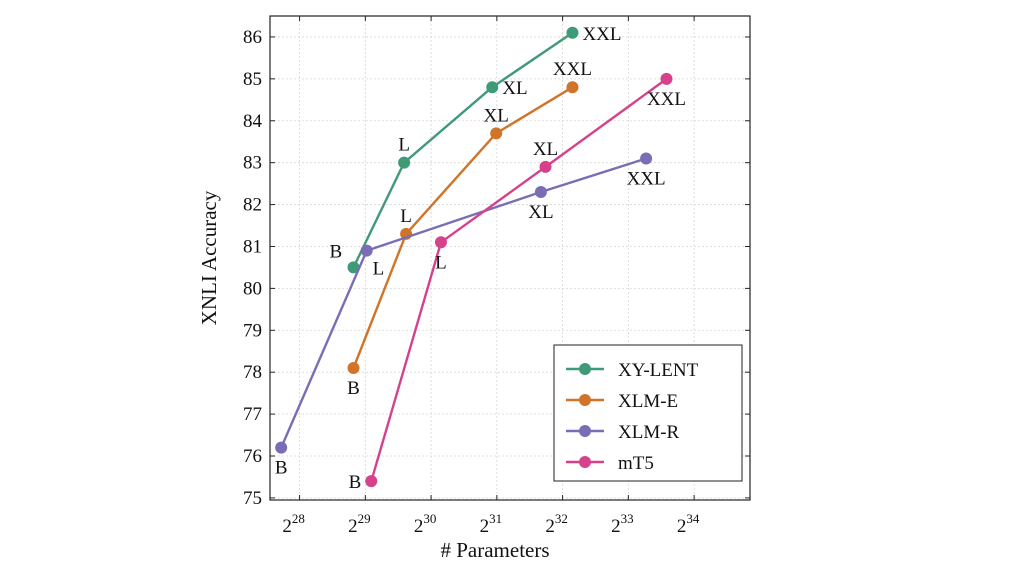  Describe the element at coordinates (514, 88) in the screenshot. I see `xy-lent-point-label: XL` at that location.